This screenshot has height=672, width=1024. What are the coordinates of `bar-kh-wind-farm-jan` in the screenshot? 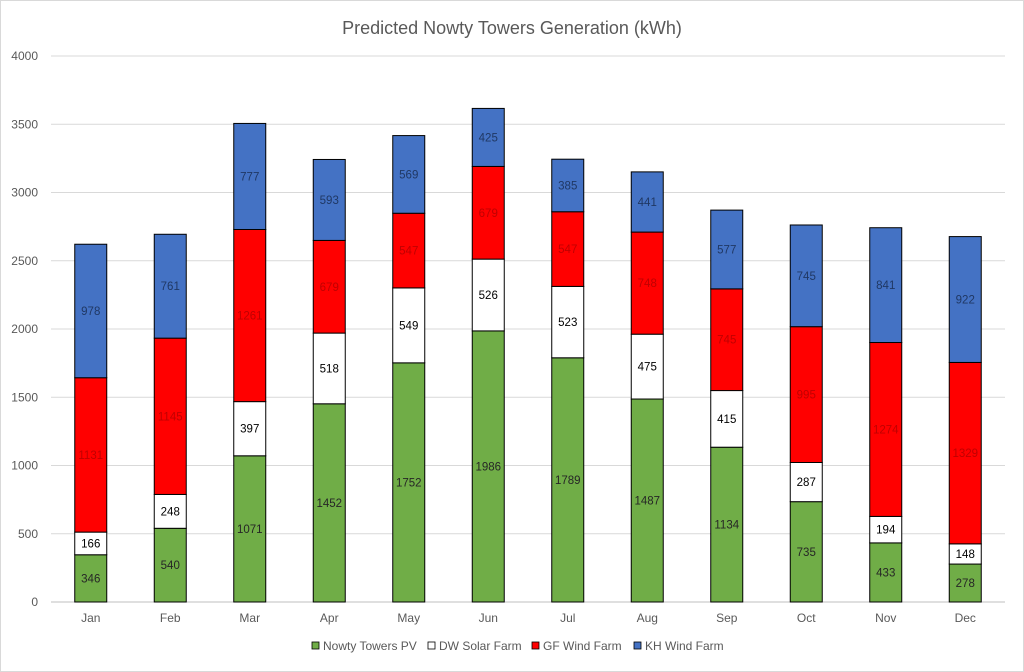 It's located at (91, 311).